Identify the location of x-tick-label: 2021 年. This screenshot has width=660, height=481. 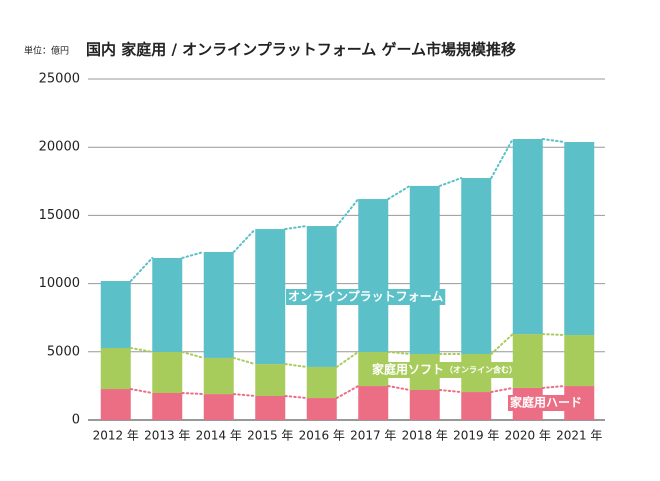
(579, 436).